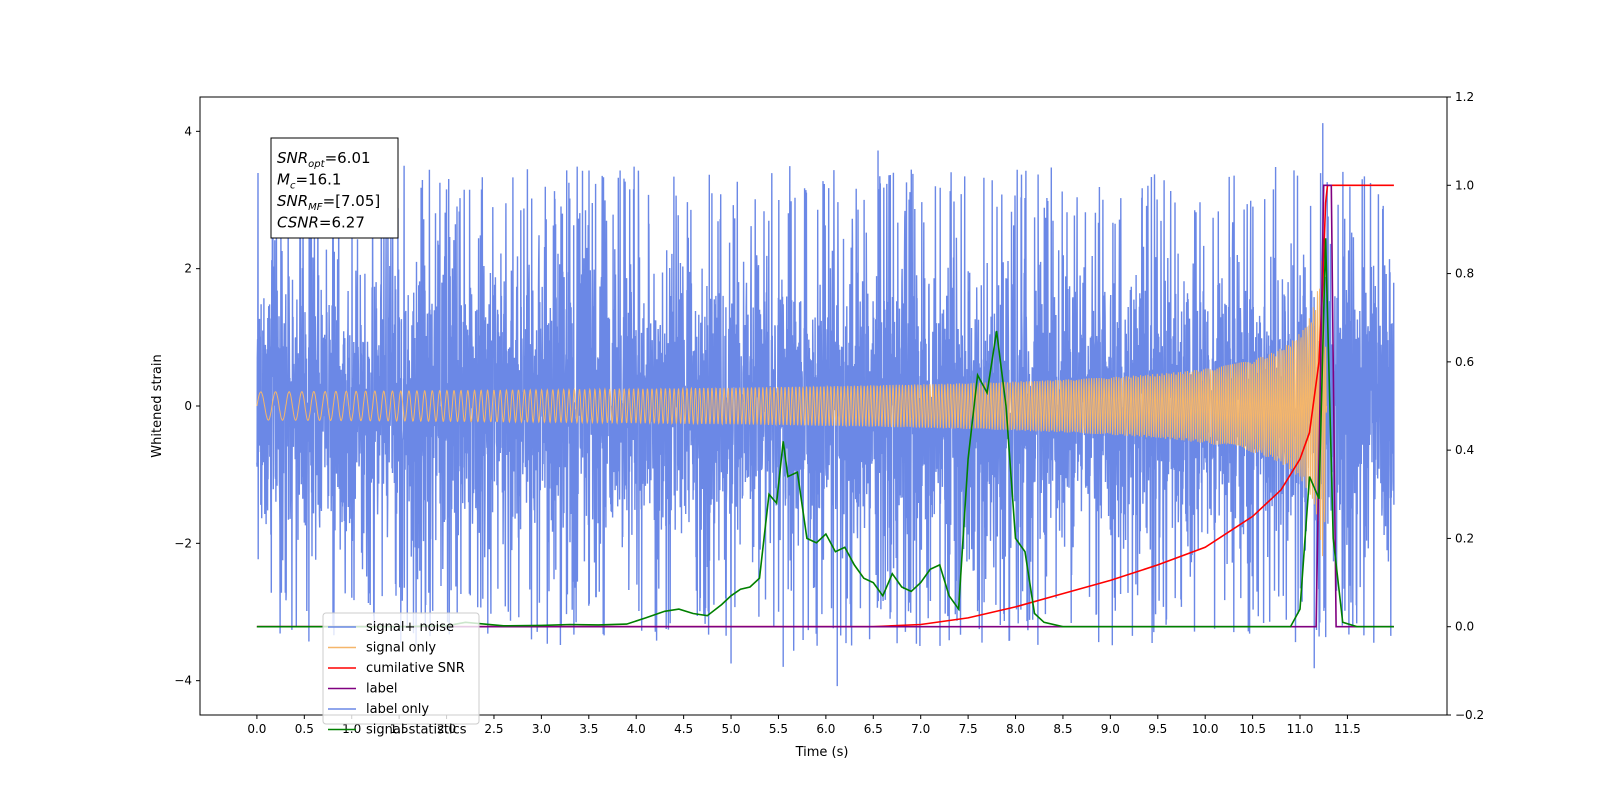 Image resolution: width=1600 pixels, height=800 pixels. What do you see at coordinates (183, 681) in the screenshot?
I see `y-left-tick-label: −4` at bounding box center [183, 681].